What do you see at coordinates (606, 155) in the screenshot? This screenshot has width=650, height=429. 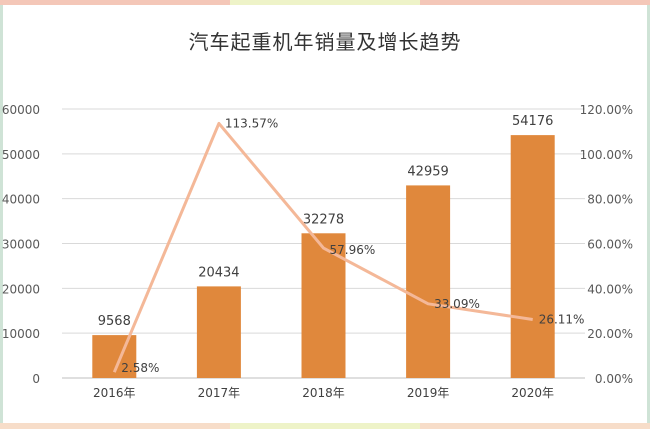 I see `right-tick-label: 100.00%` at bounding box center [606, 155].